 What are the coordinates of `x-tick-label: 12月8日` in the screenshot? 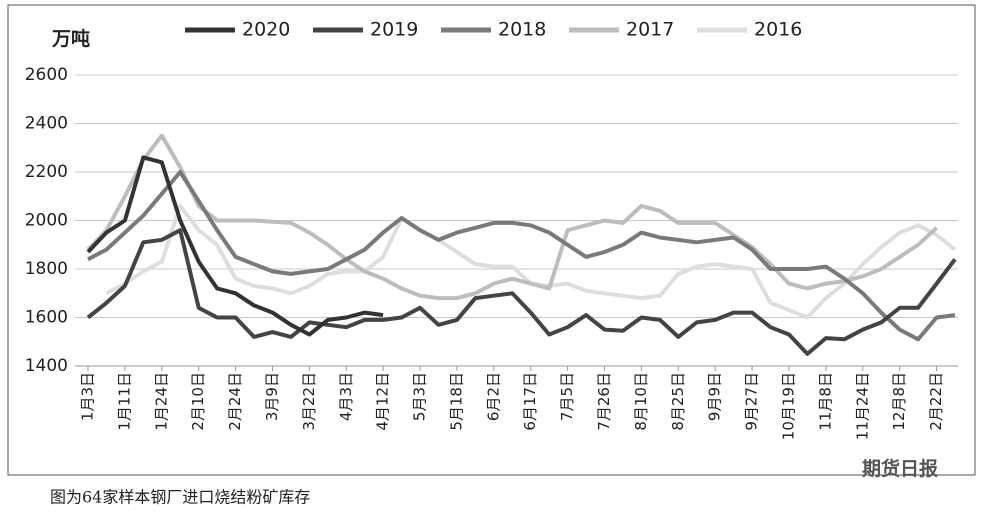 It's located at (899, 401).